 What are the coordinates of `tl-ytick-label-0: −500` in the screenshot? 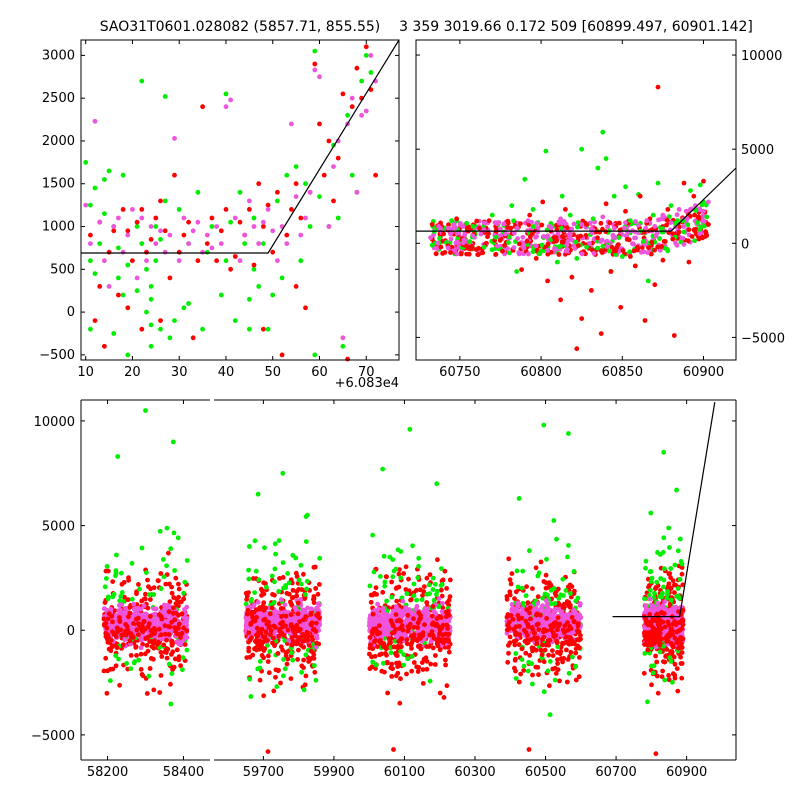 It's located at (57, 355).